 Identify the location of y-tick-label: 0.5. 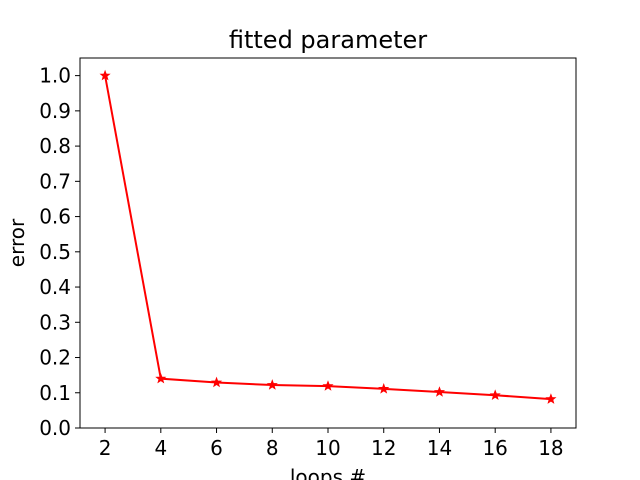
(55, 252).